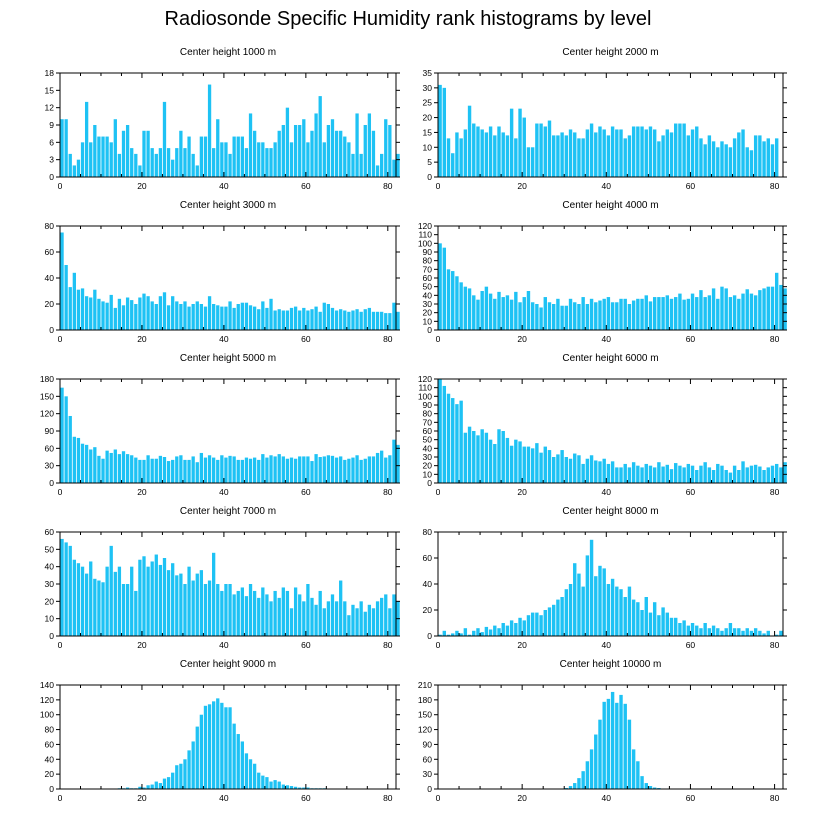  What do you see at coordinates (204, 121) in the screenshot?
I see `chart-panel-0: Center height 1000 m 0 20 40 60 80 0 3 6 9 12 15 18` at bounding box center [204, 121].